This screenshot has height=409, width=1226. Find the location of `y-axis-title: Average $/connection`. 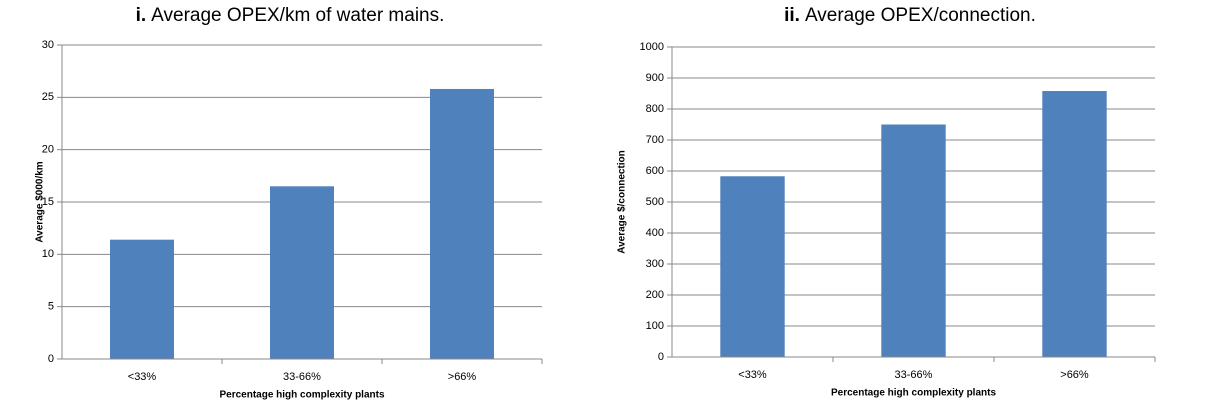

y-axis-title: Average $/connection is located at coordinates (622, 202).